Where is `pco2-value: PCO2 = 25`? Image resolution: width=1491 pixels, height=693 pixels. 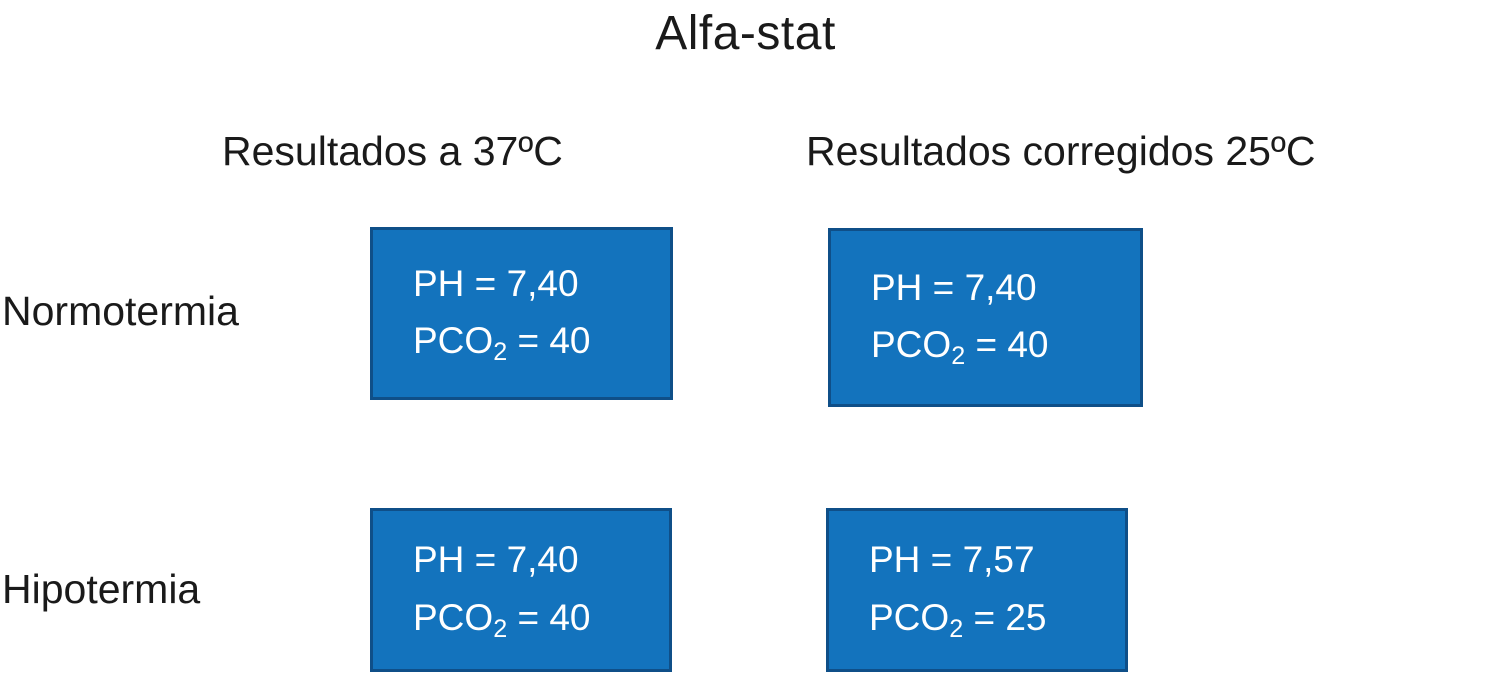
pco2-value: PCO2 = 25 is located at coordinates (958, 619).